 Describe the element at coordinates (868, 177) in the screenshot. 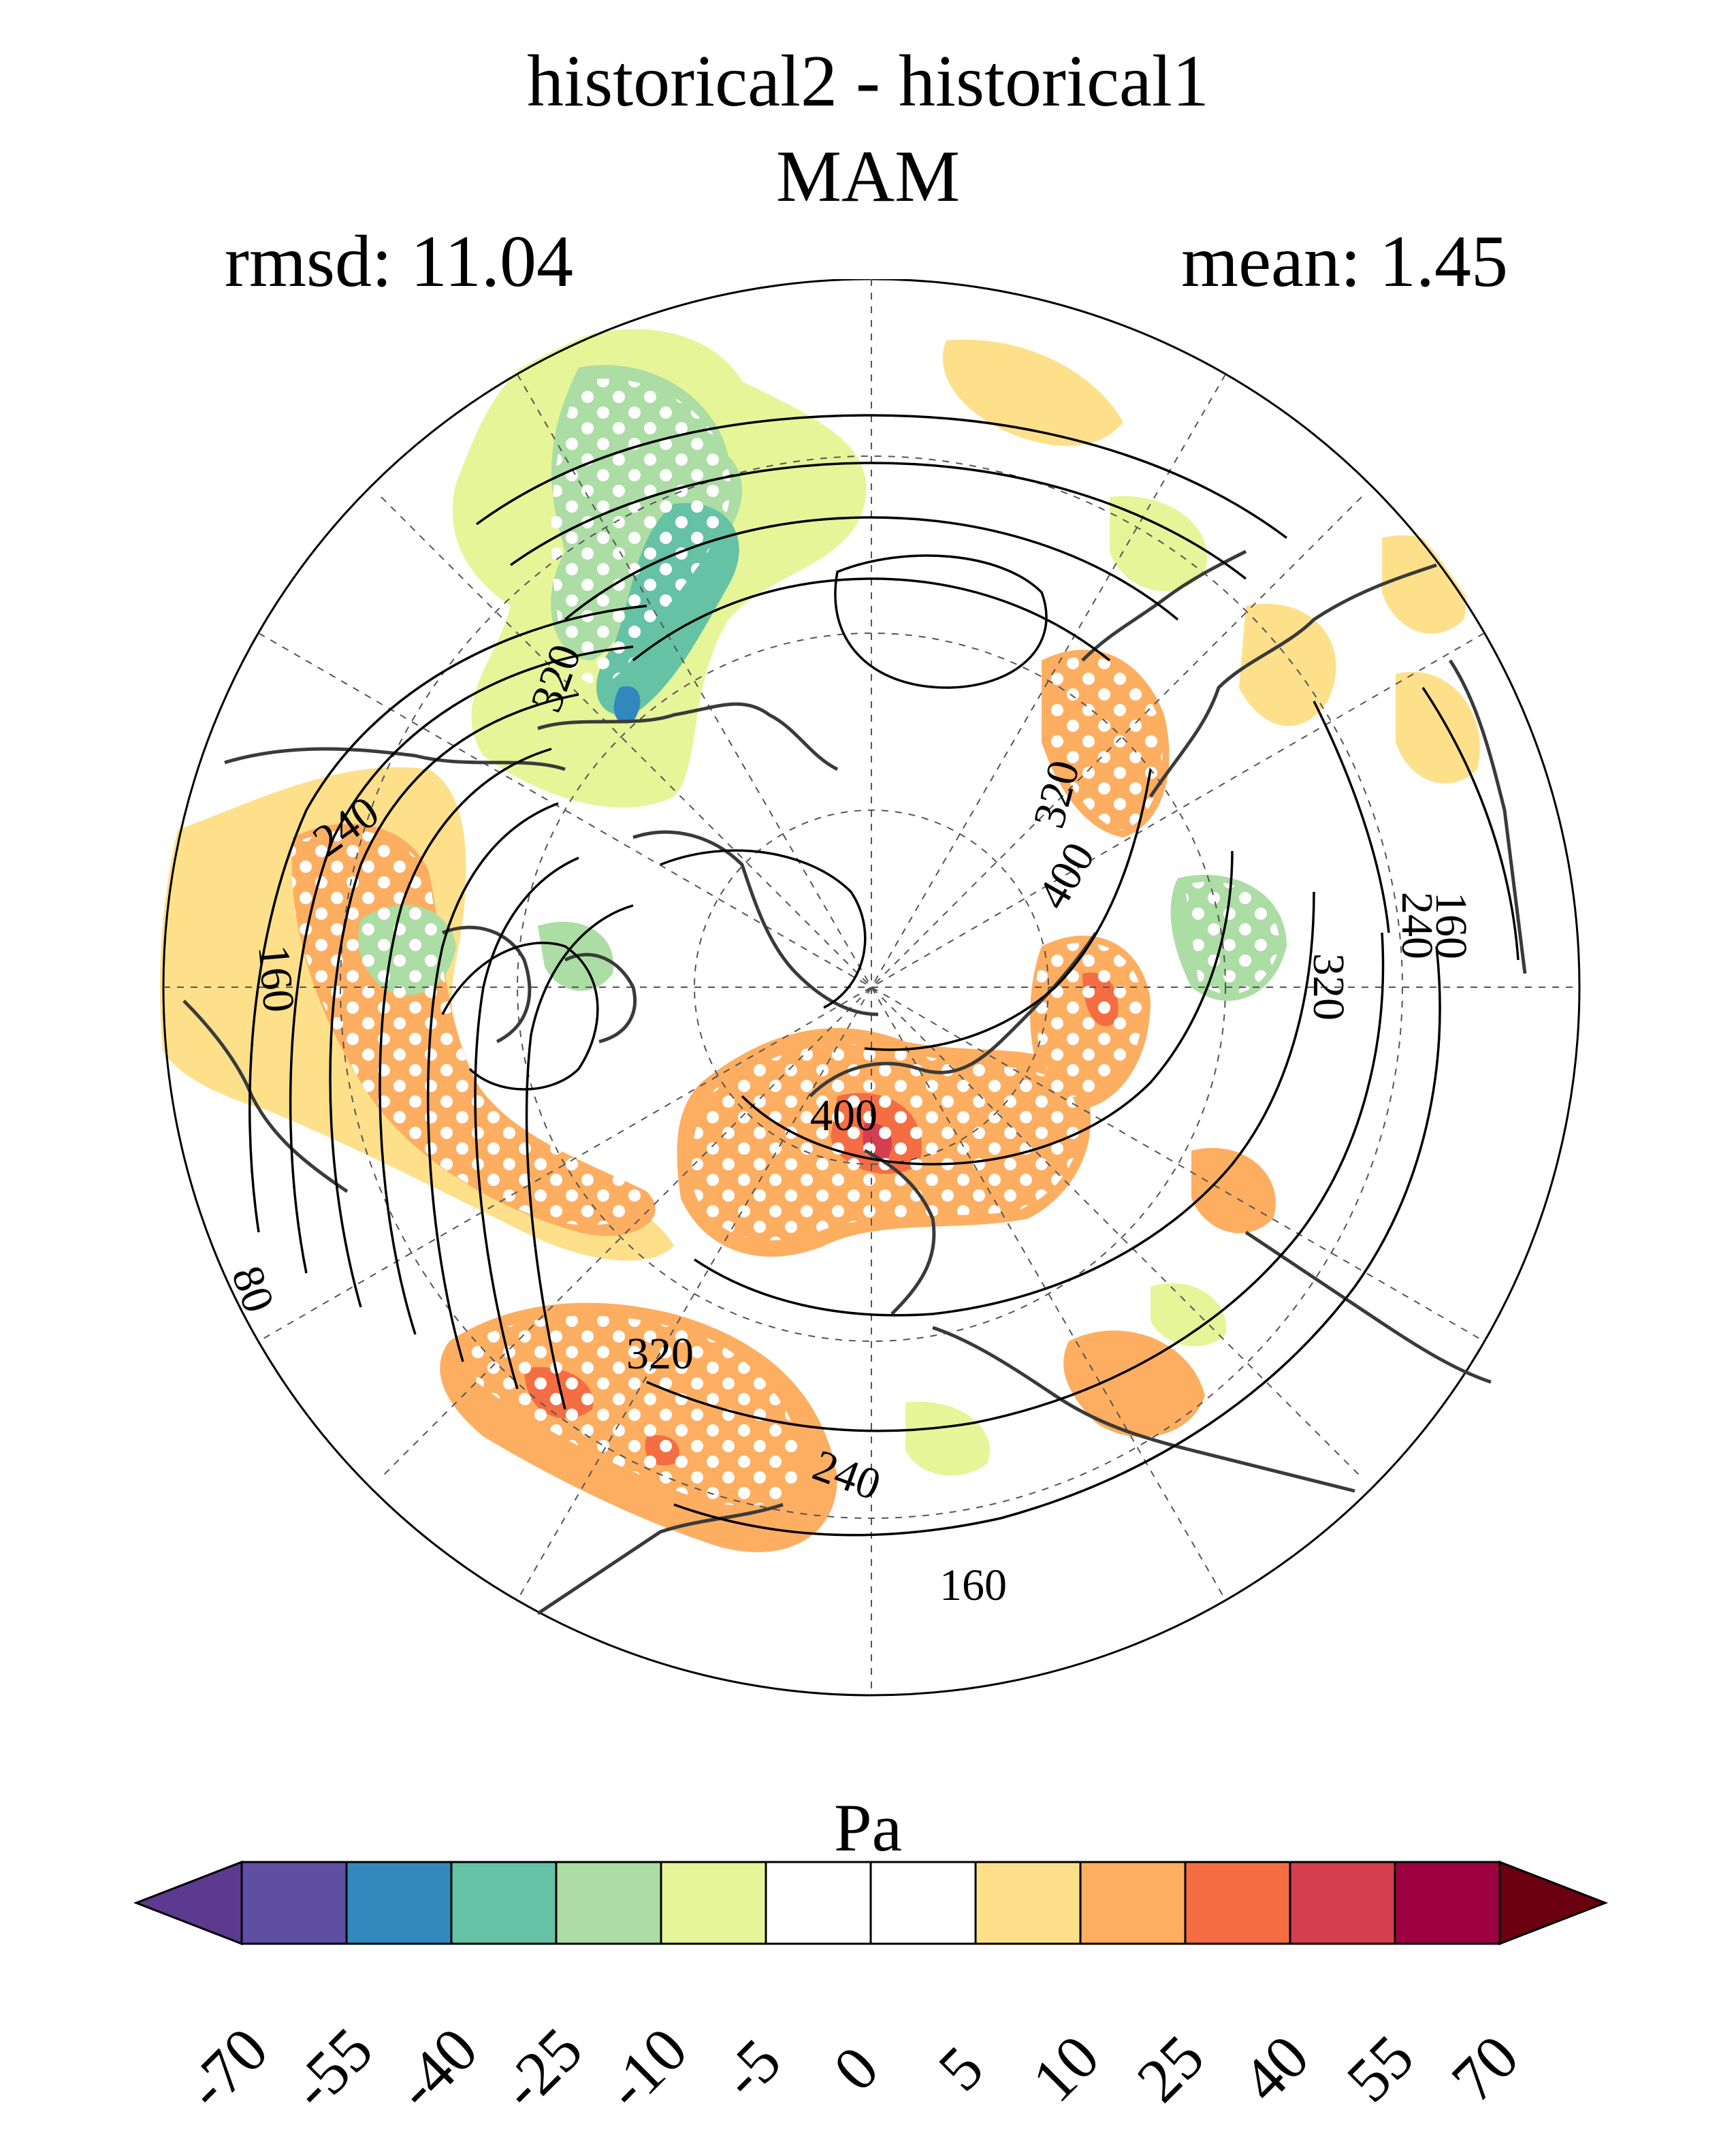

I see `map-subtitle: MAM` at that location.